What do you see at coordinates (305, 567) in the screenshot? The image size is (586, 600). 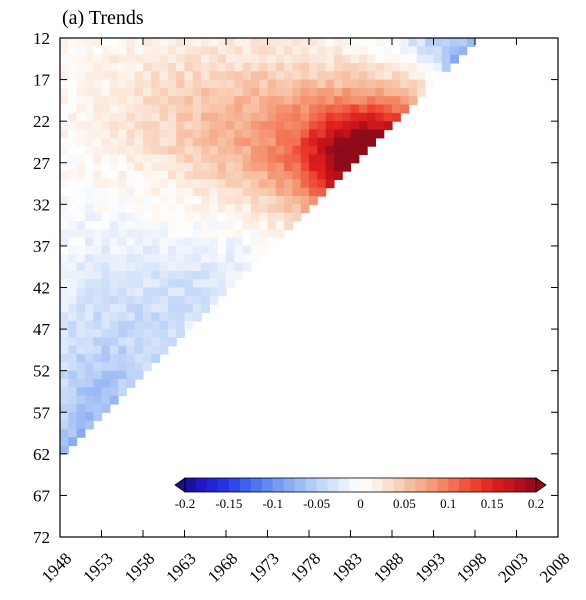 I see `x-tick-label: 1978` at bounding box center [305, 567].